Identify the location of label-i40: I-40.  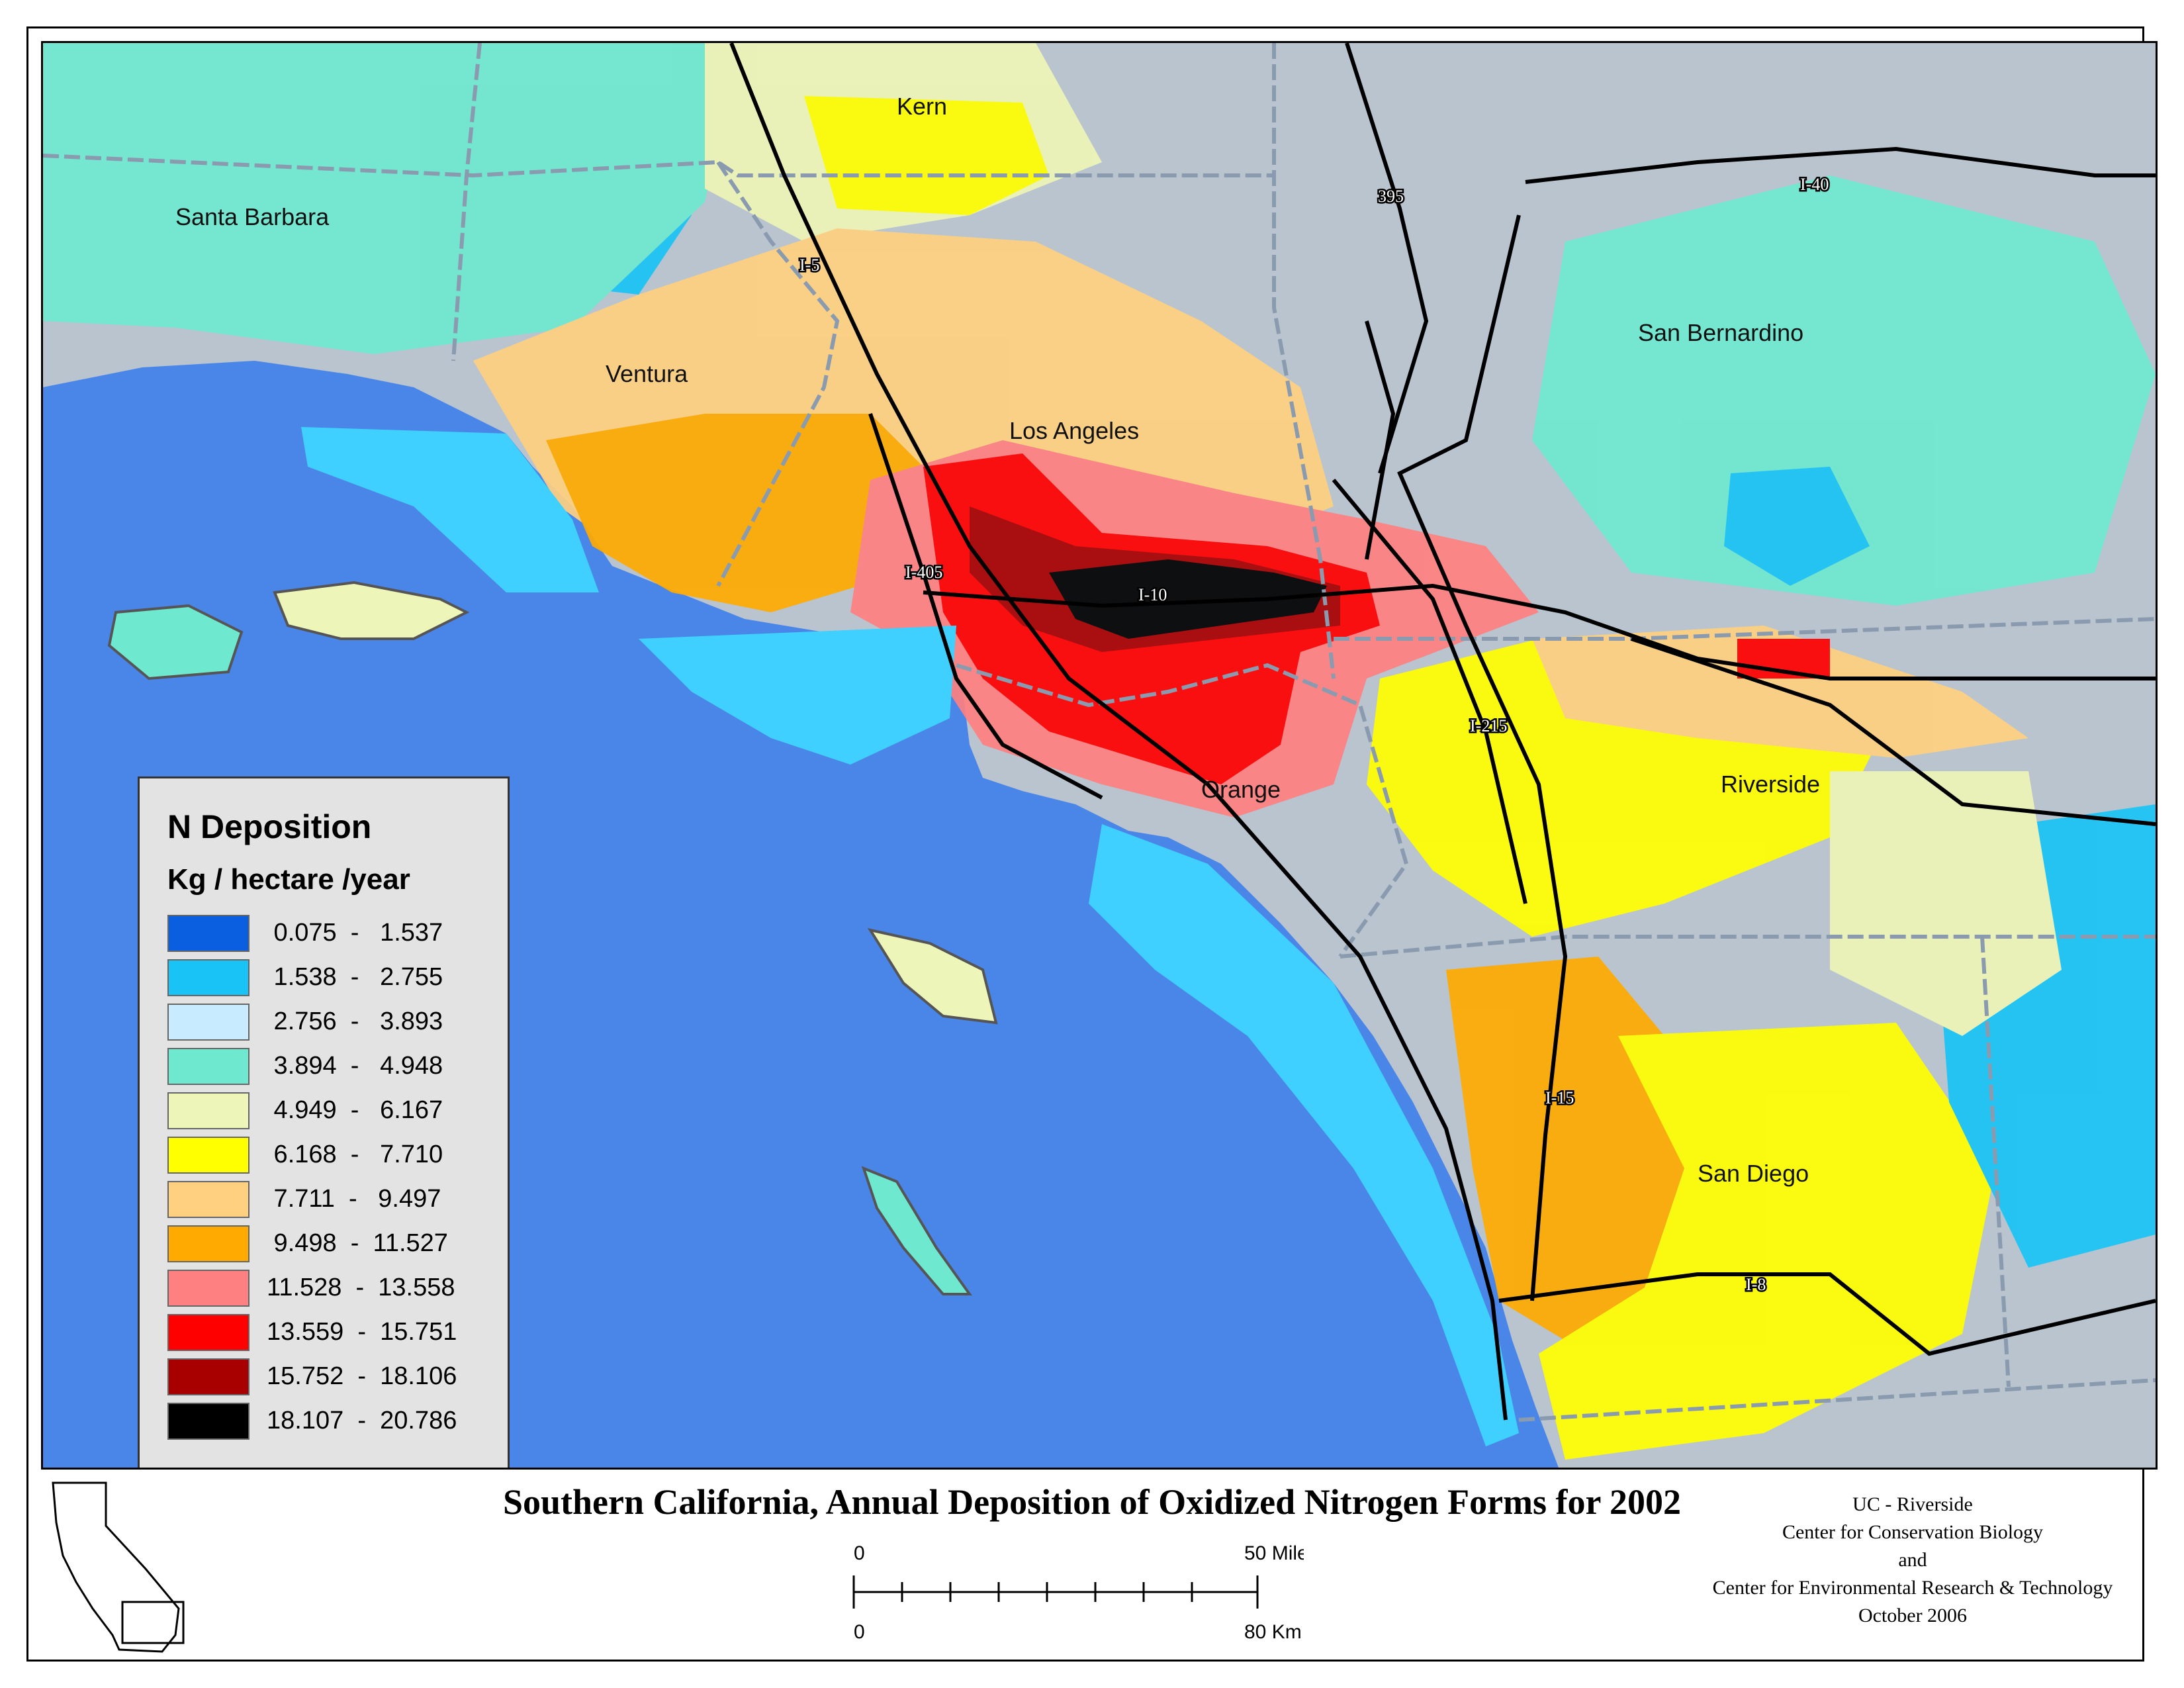
(1814, 184).